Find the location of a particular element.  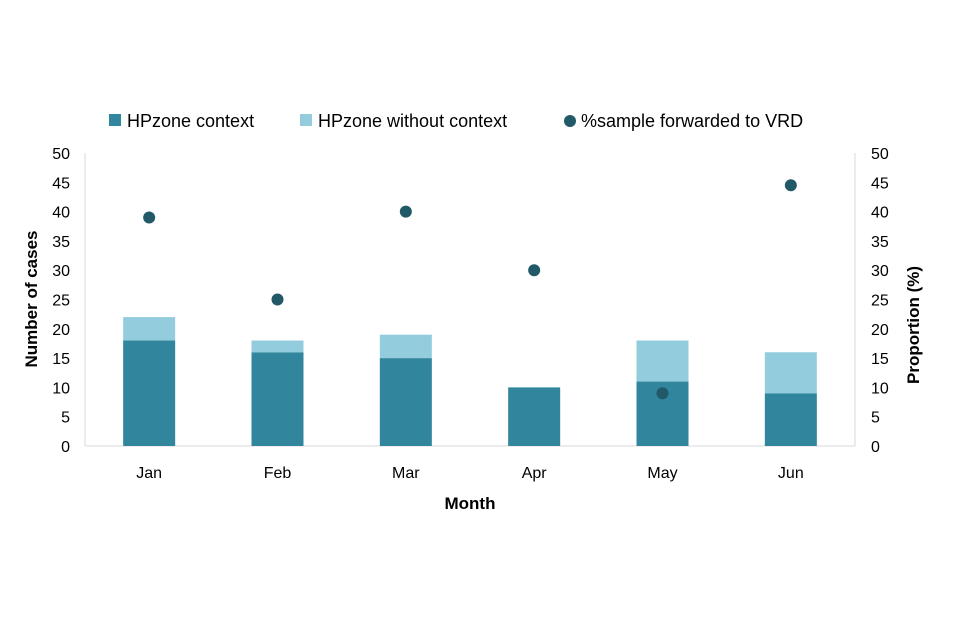

bar-hpzone-without-context-mar is located at coordinates (405, 346).